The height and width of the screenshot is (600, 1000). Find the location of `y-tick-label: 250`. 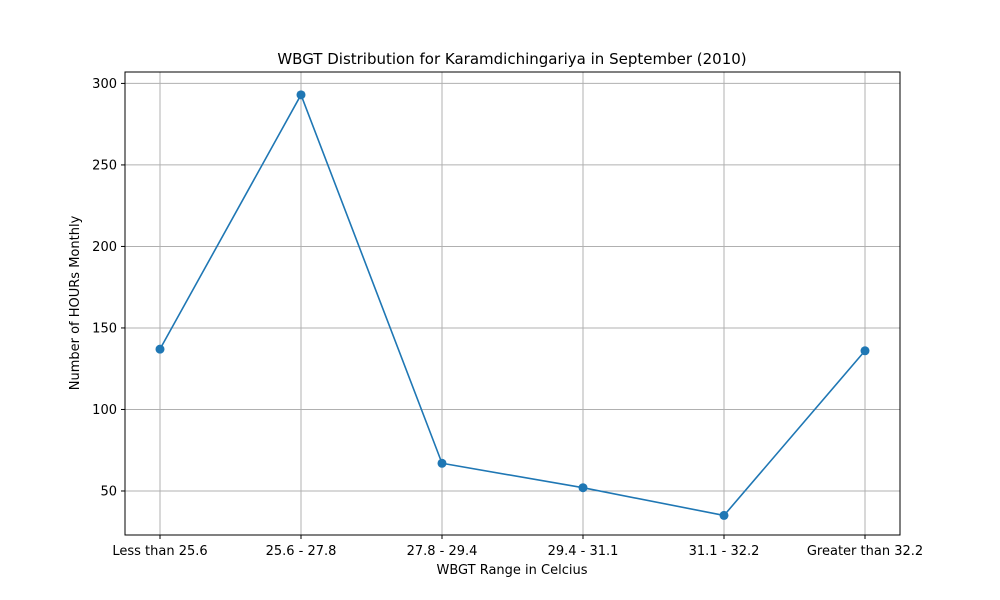

y-tick-label: 250 is located at coordinates (104, 165).